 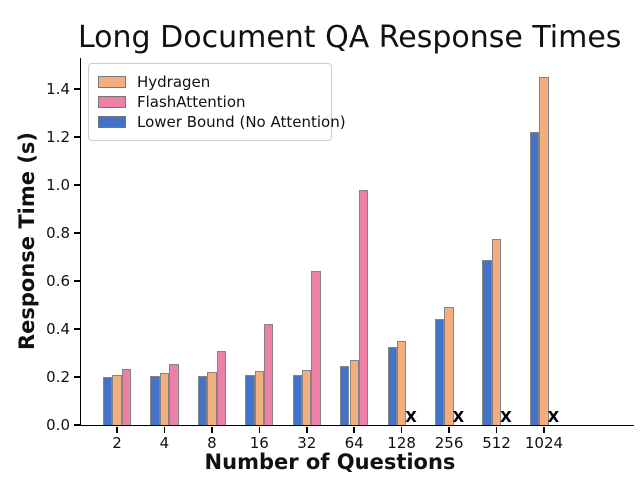 I want to click on legend-swatch-hydragen, so click(x=112, y=82).